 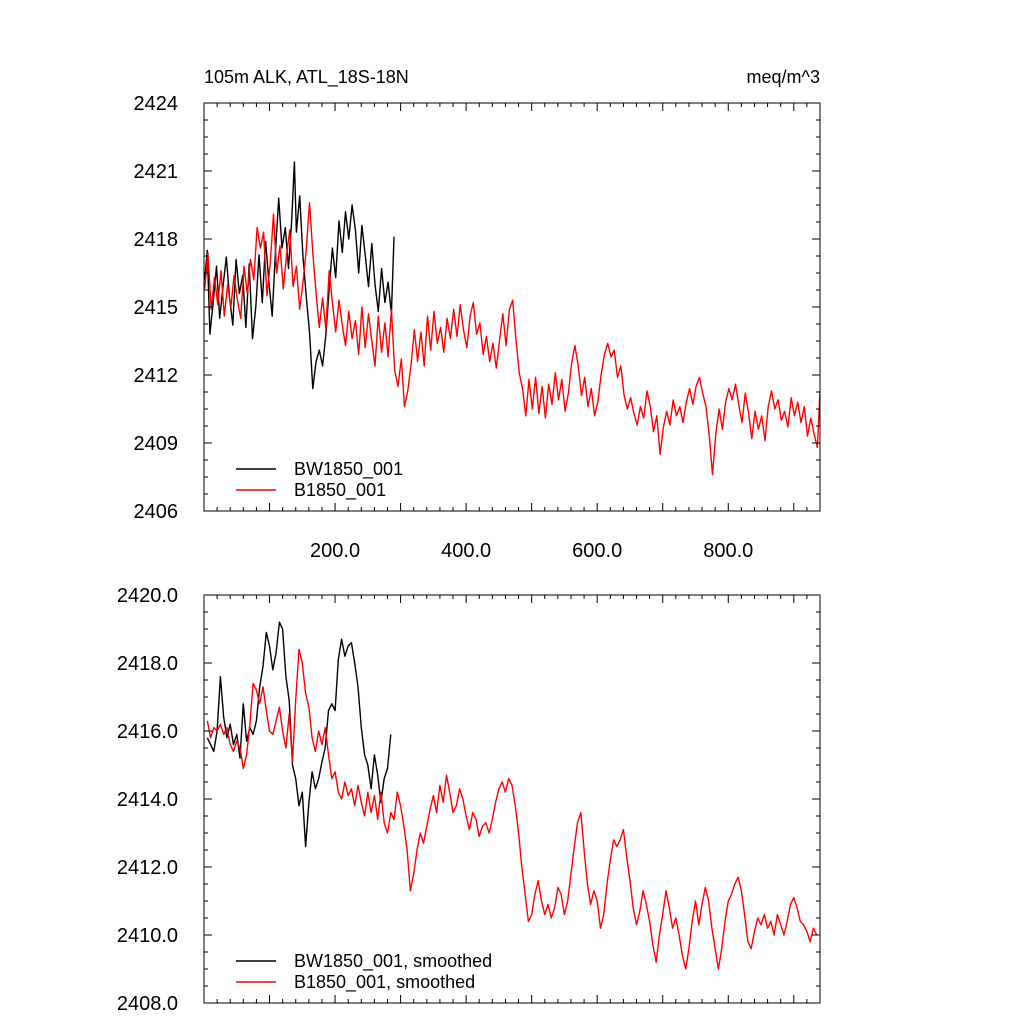 What do you see at coordinates (299, 275) in the screenshot?
I see `series-line-bw1850` at bounding box center [299, 275].